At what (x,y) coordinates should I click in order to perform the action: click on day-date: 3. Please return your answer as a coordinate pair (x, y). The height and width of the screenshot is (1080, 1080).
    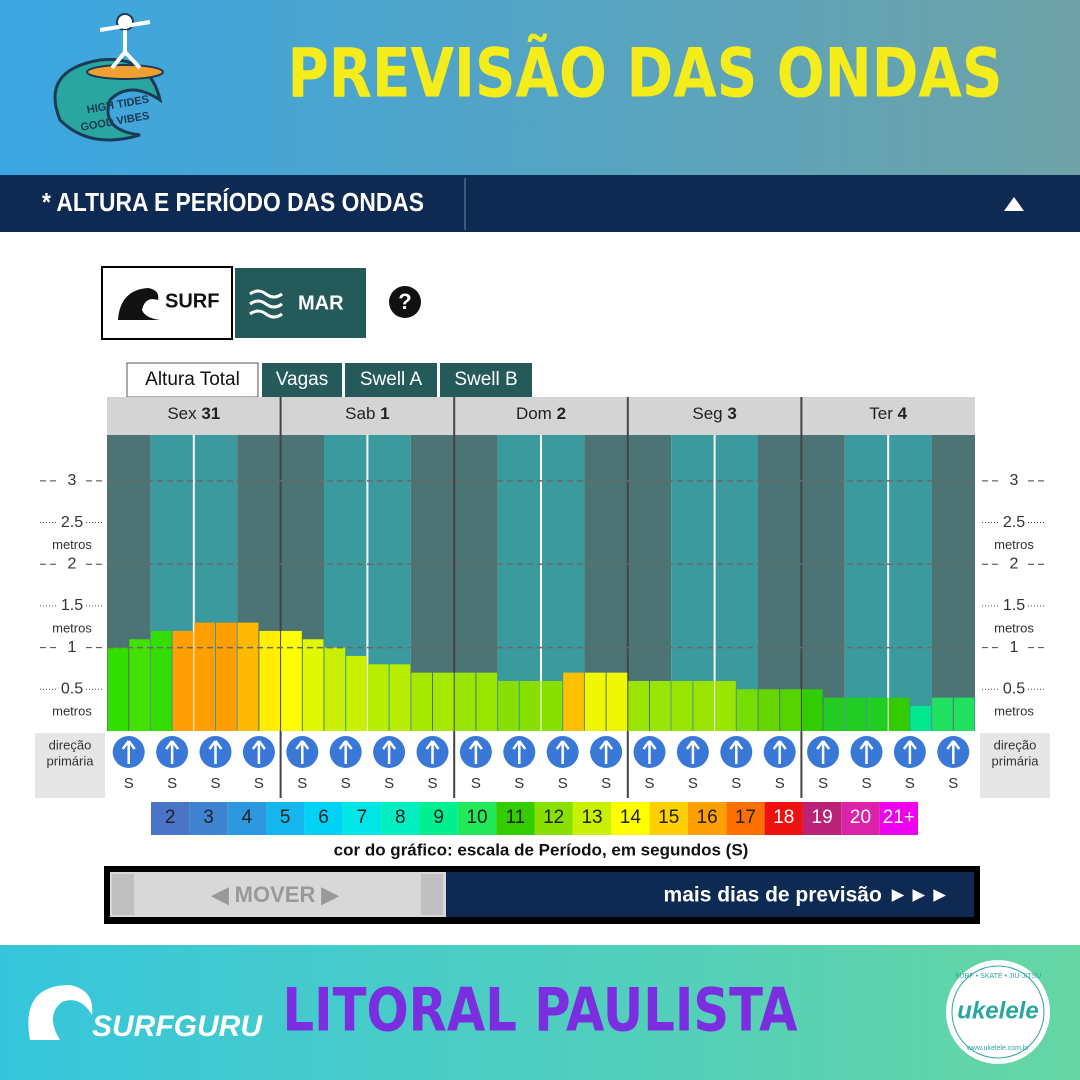
    Looking at the image, I should click on (731, 413).